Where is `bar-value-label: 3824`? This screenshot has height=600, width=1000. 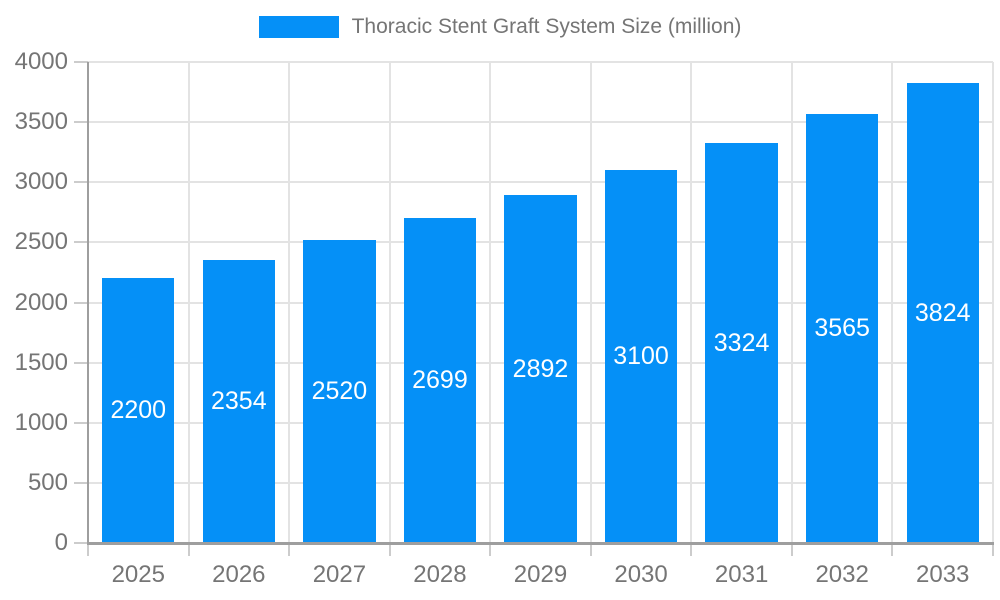 bar-value-label: 3824 is located at coordinates (942, 312).